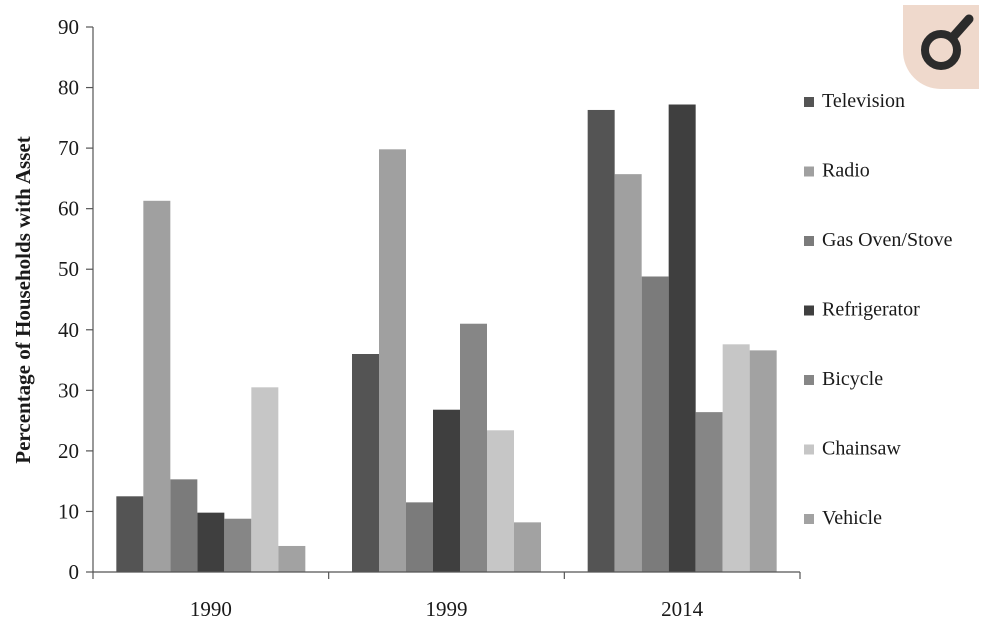  I want to click on bar-chainsaw-2014, so click(736, 458).